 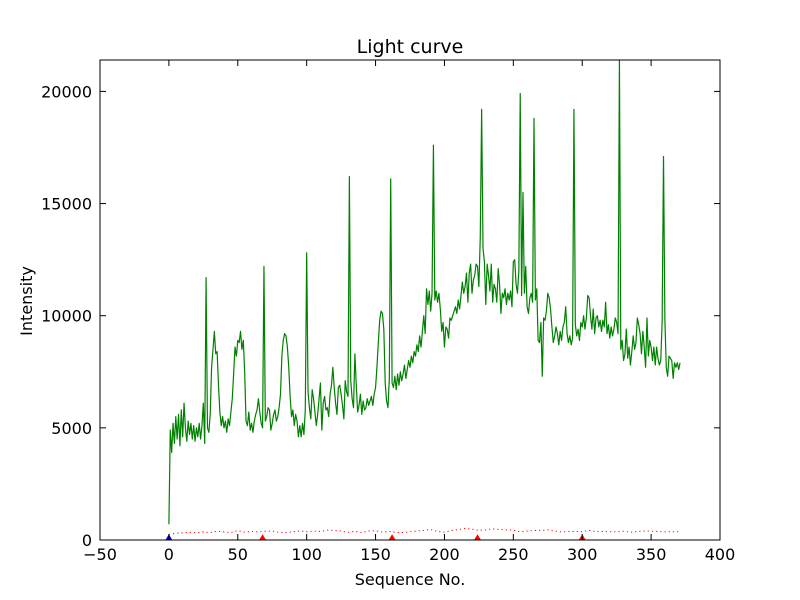 What do you see at coordinates (71, 428) in the screenshot?
I see `y-tick-label: 5000` at bounding box center [71, 428].